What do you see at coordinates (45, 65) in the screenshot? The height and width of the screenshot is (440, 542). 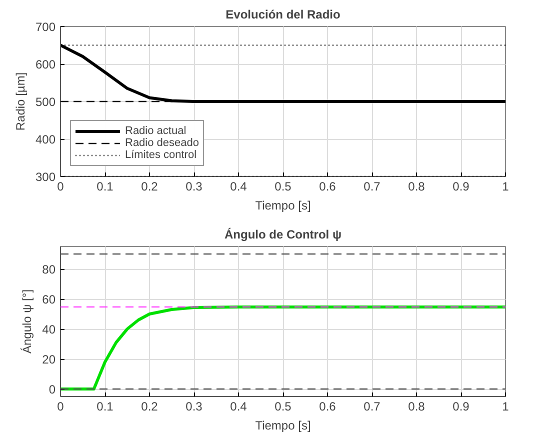 I see `y-tick-label: 600` at bounding box center [45, 65].